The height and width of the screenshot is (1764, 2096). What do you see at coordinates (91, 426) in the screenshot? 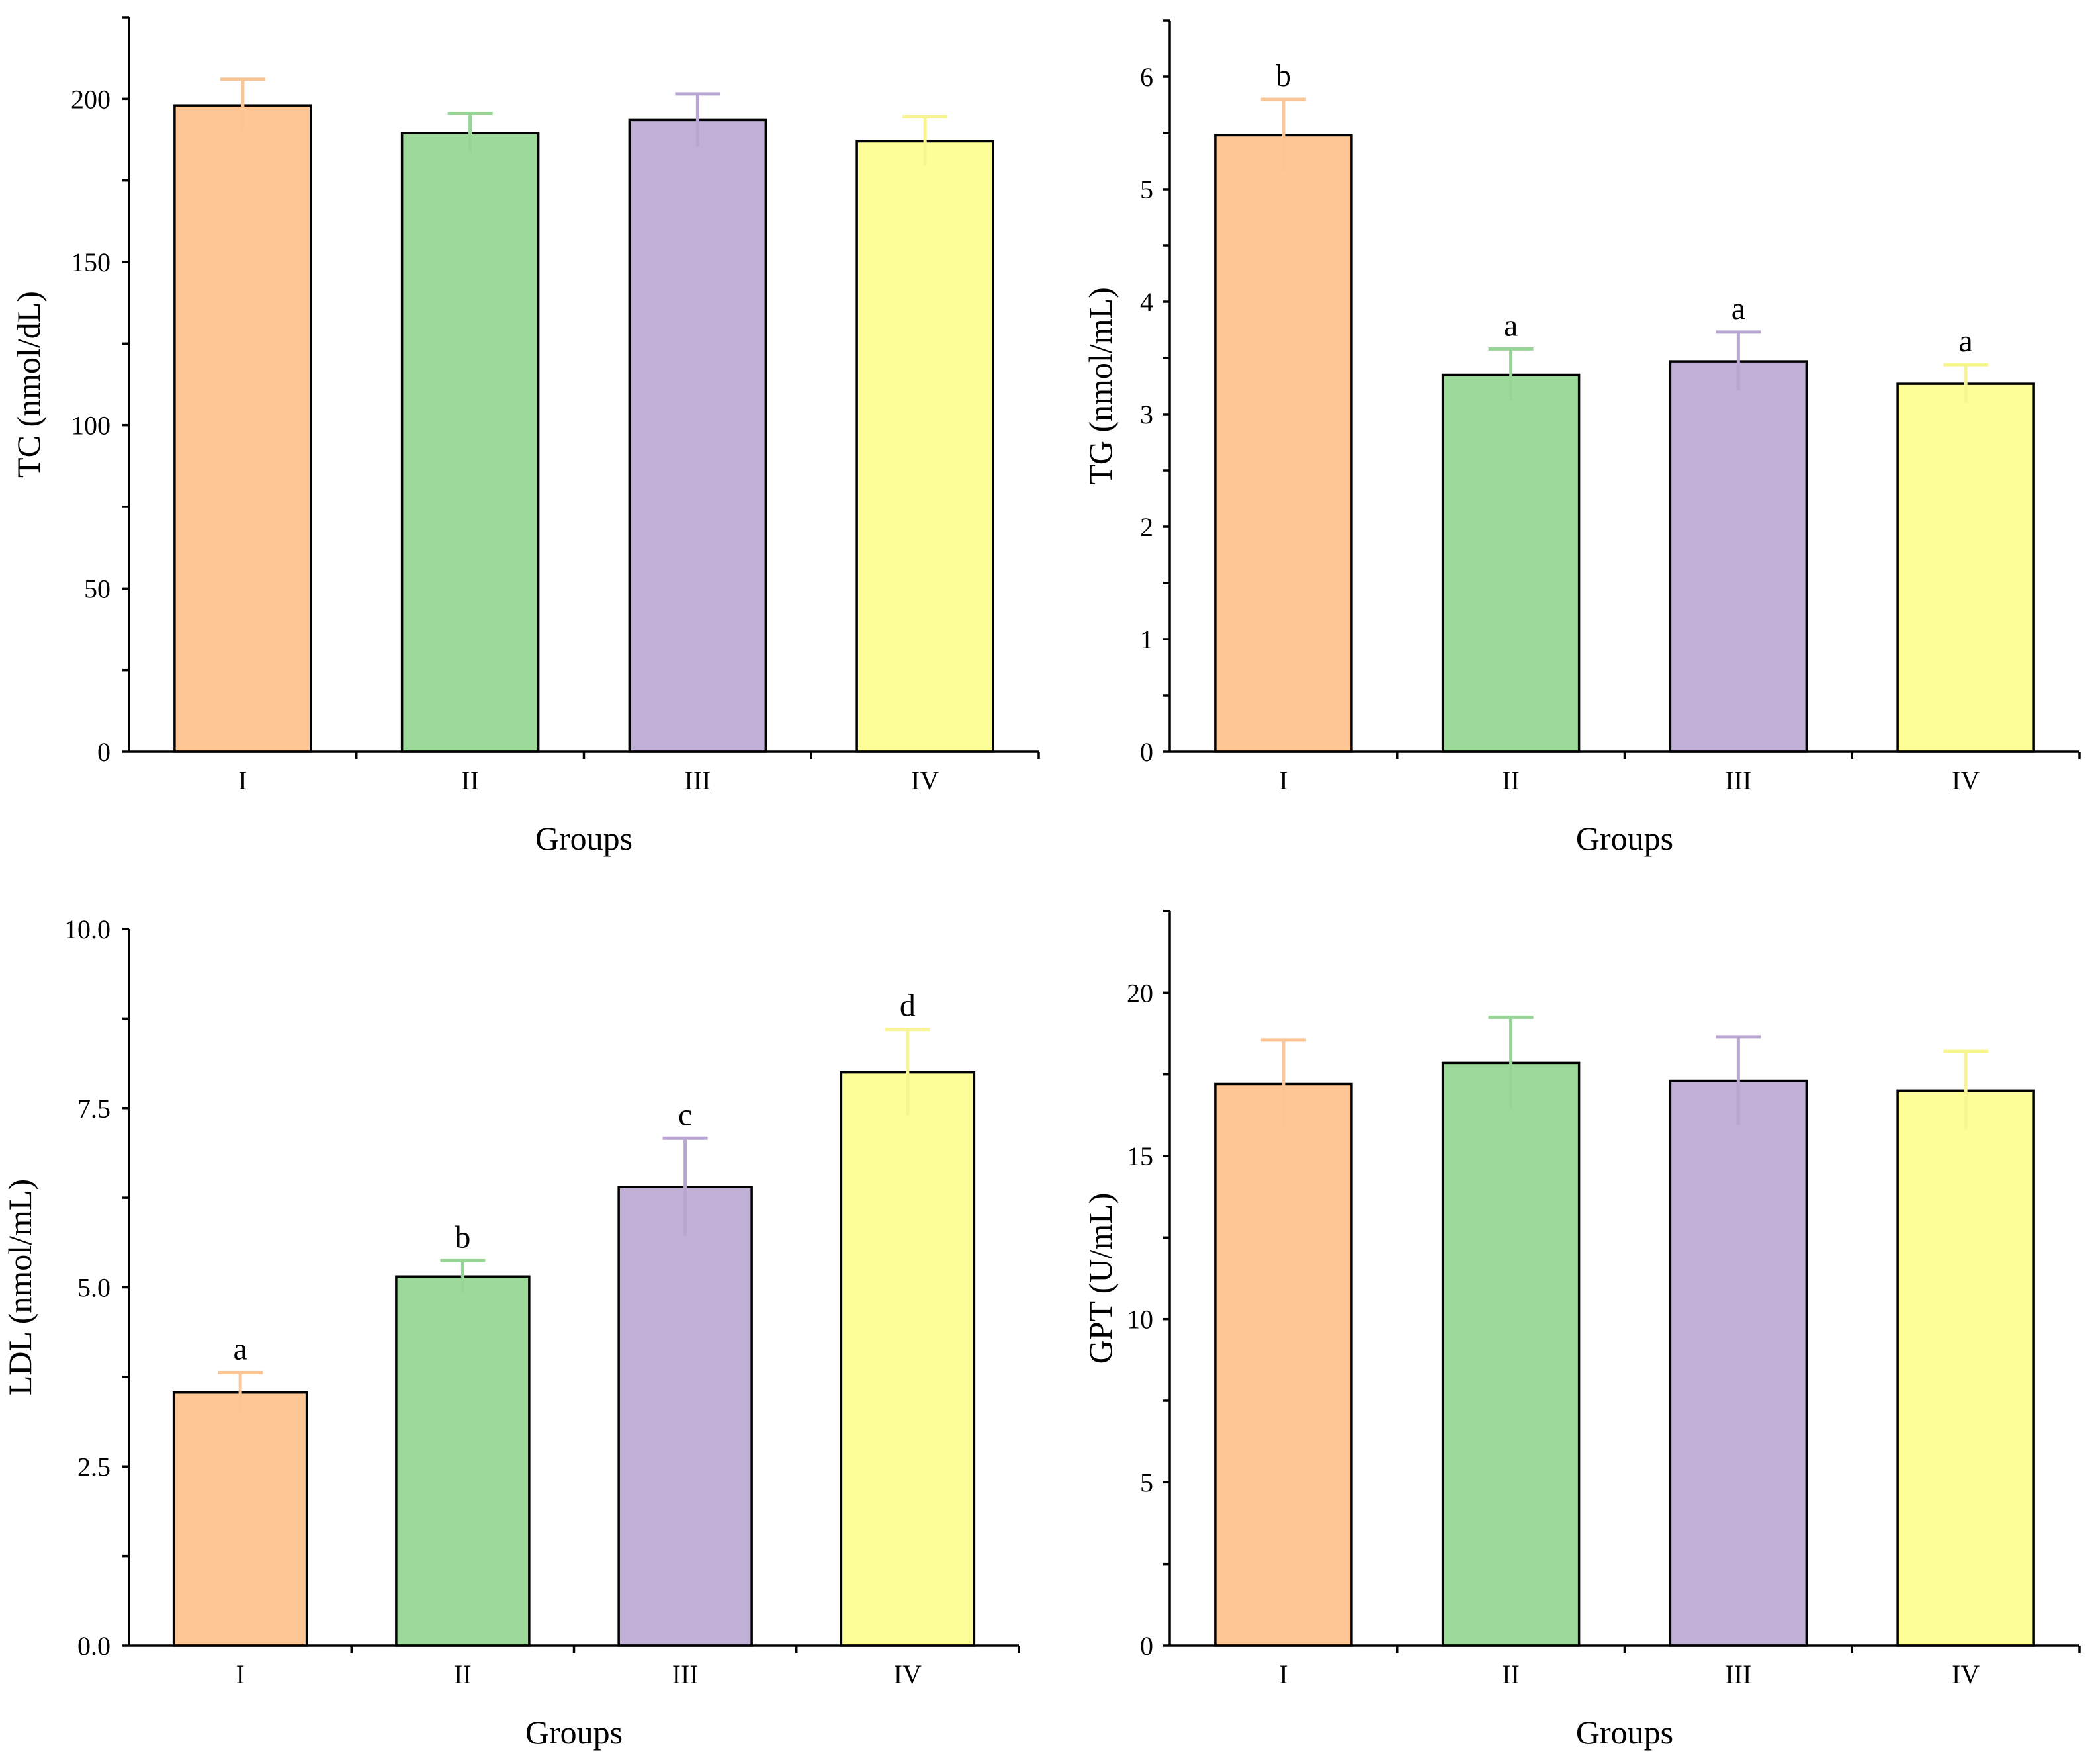
I see `y-tick-label: 100` at bounding box center [91, 426].